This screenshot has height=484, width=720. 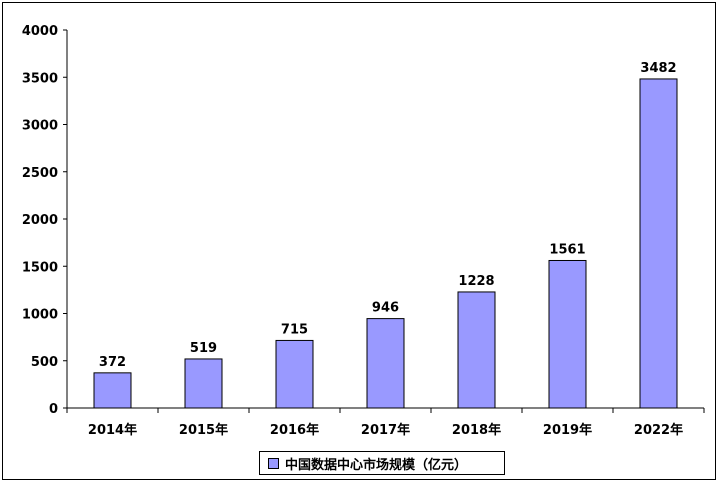 What do you see at coordinates (40, 220) in the screenshot?
I see `y-tick-label: 2000` at bounding box center [40, 220].